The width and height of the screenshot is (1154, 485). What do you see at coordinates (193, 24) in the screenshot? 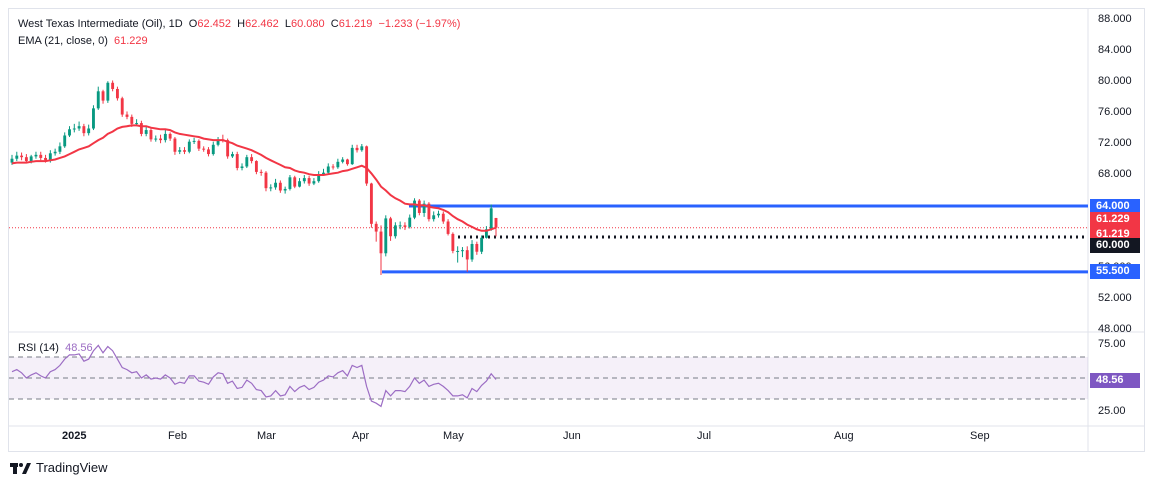
I see `open-label: O` at bounding box center [193, 24].